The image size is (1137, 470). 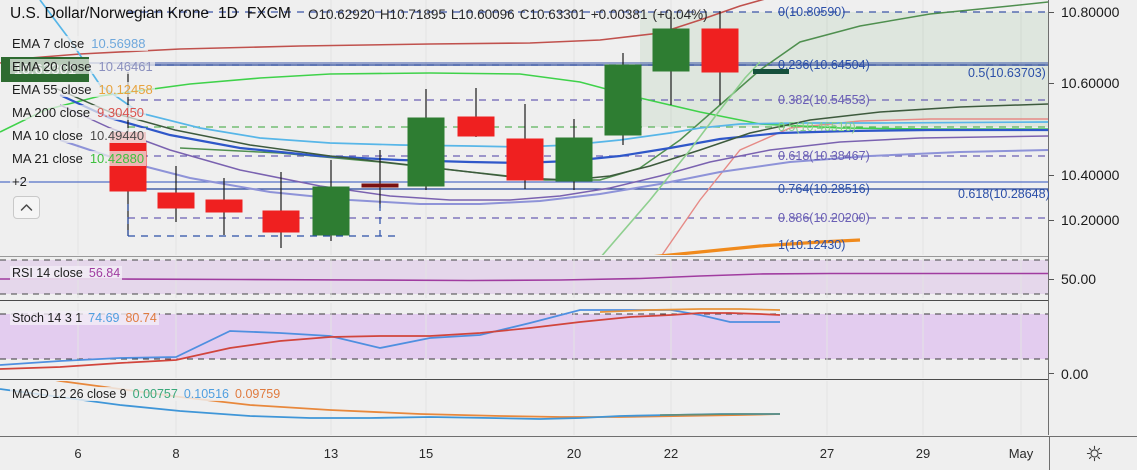 I want to click on macd-signal-value: 0.09759, so click(x=258, y=394).